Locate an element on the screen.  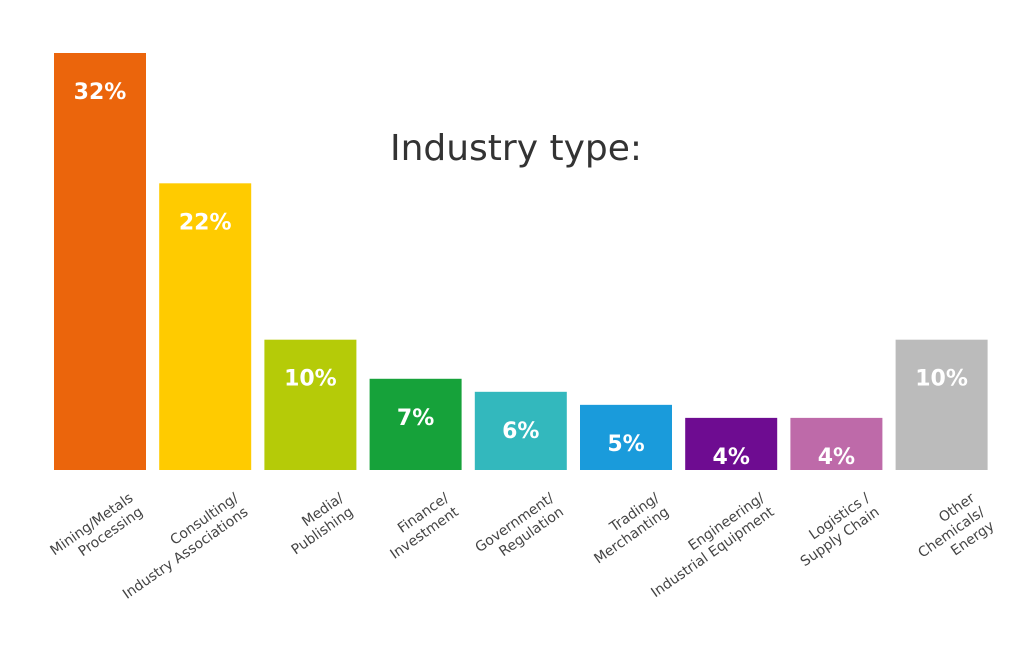
bar-value-label: 22% is located at coordinates (205, 222).